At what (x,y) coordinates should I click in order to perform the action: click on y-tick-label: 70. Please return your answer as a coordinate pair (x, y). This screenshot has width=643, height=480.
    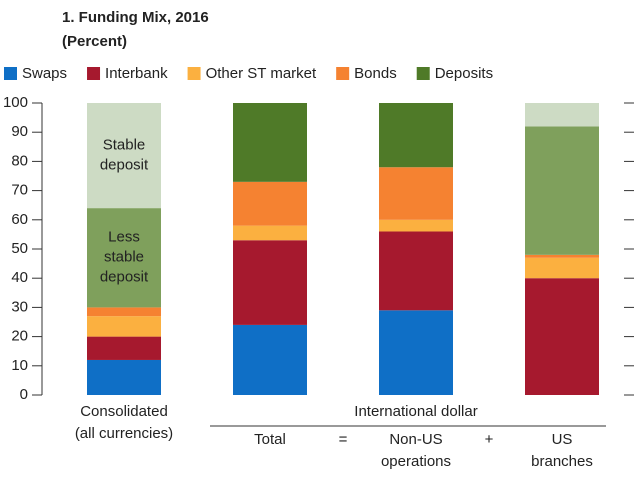
    Looking at the image, I should click on (19, 190).